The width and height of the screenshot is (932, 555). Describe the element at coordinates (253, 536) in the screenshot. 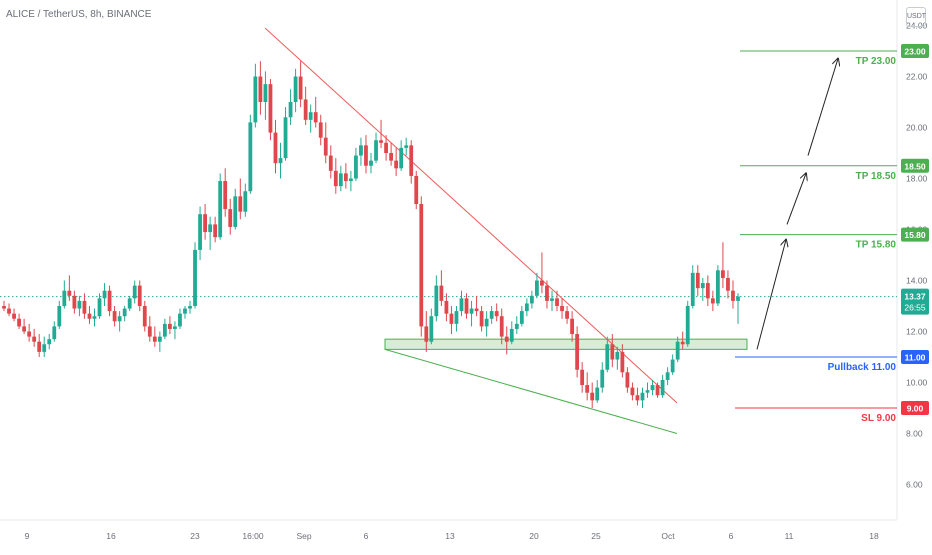

I see `x-tick-label: 16:00` at that location.